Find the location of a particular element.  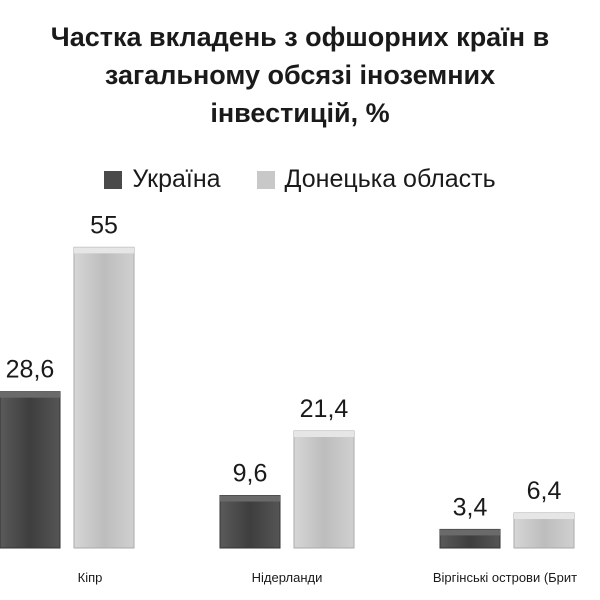

value-label-1-1: 21,4 is located at coordinates (324, 409).